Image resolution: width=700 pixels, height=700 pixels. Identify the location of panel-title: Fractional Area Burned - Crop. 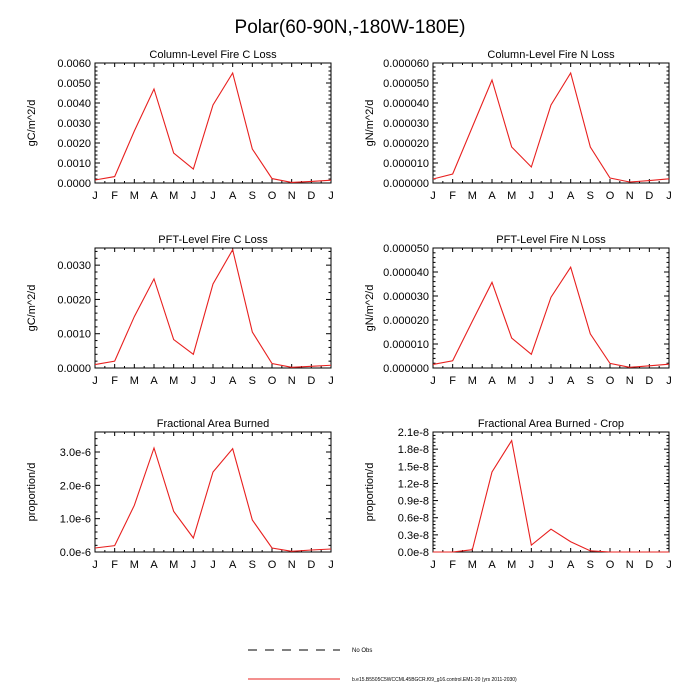
(551, 424).